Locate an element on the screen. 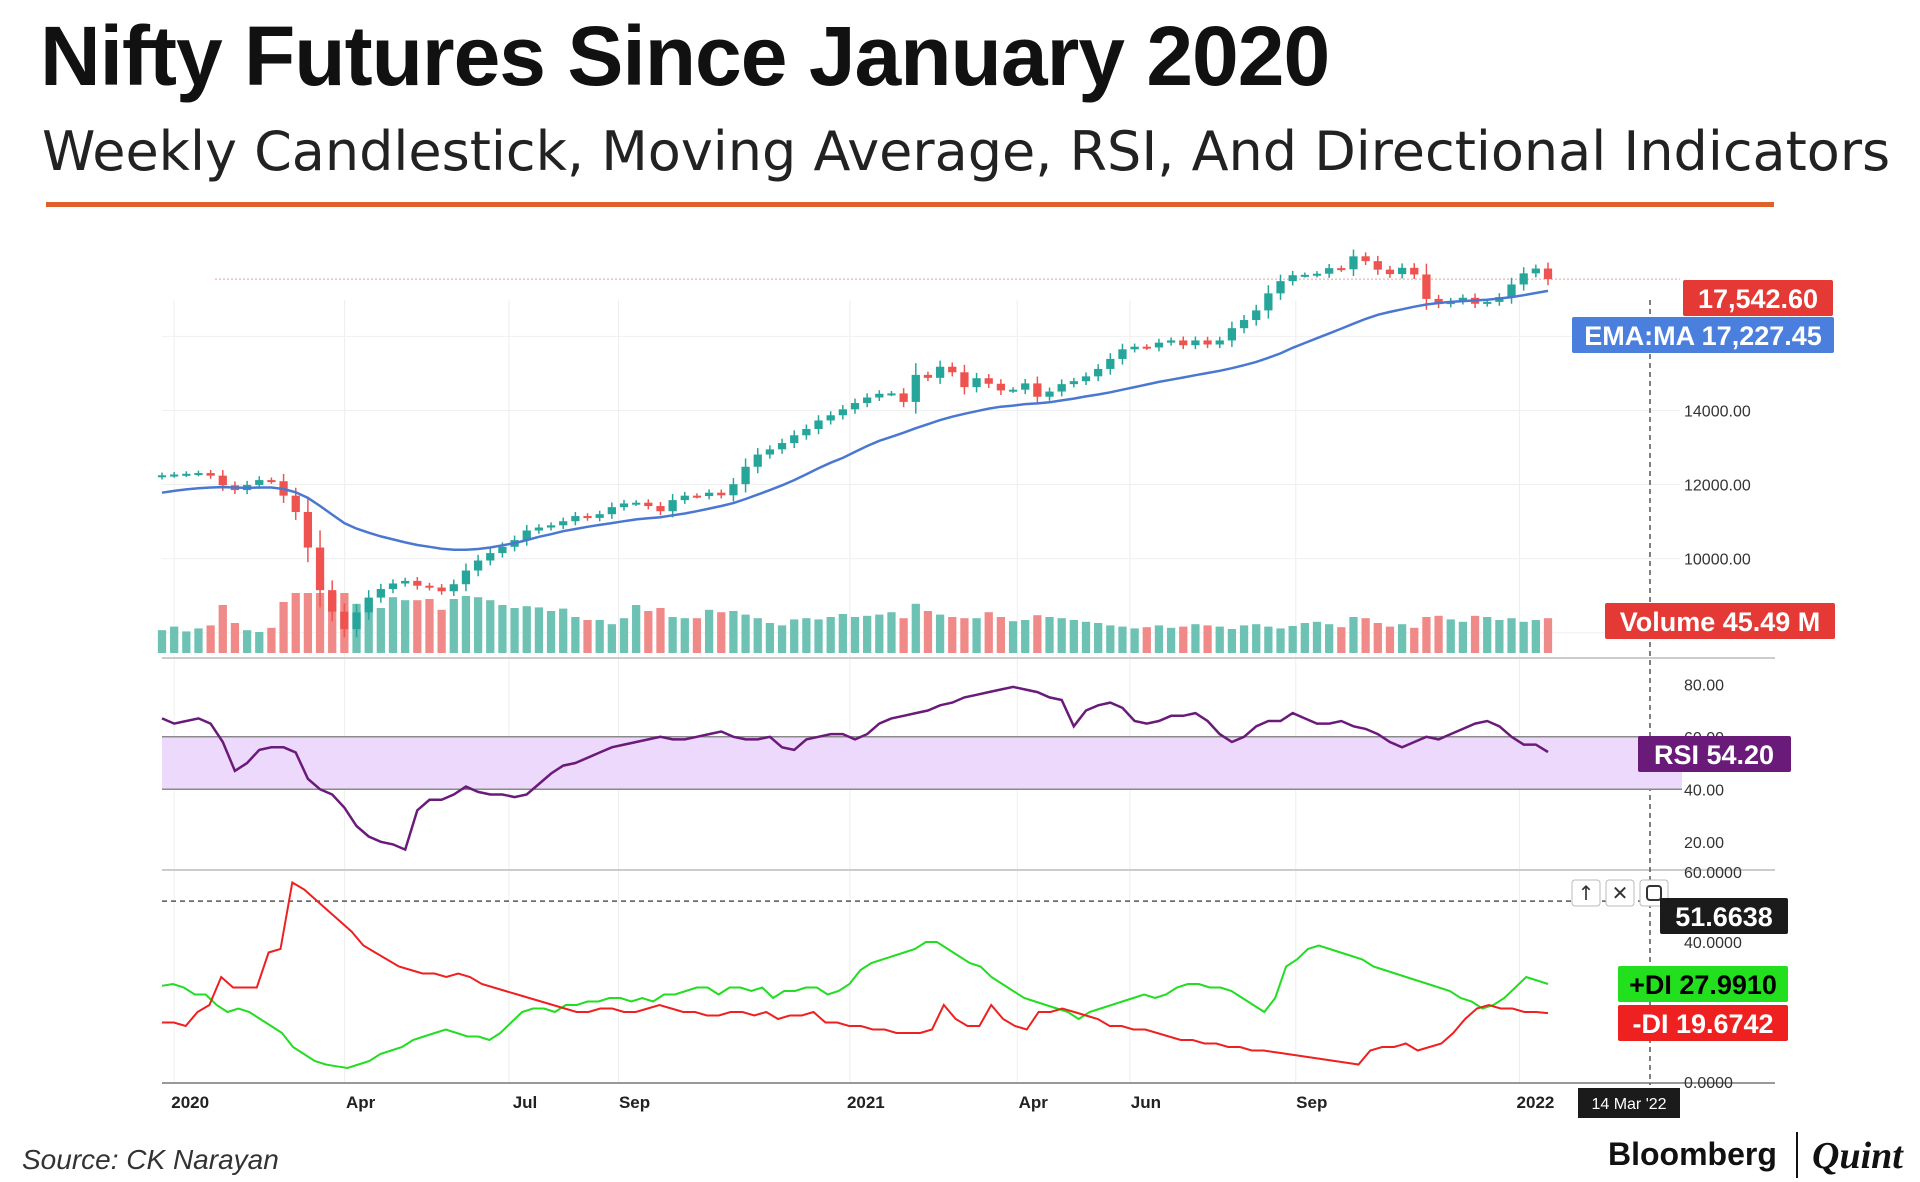 This screenshot has width=1920, height=1182. arrow-up-icon: ↑ is located at coordinates (1586, 893).